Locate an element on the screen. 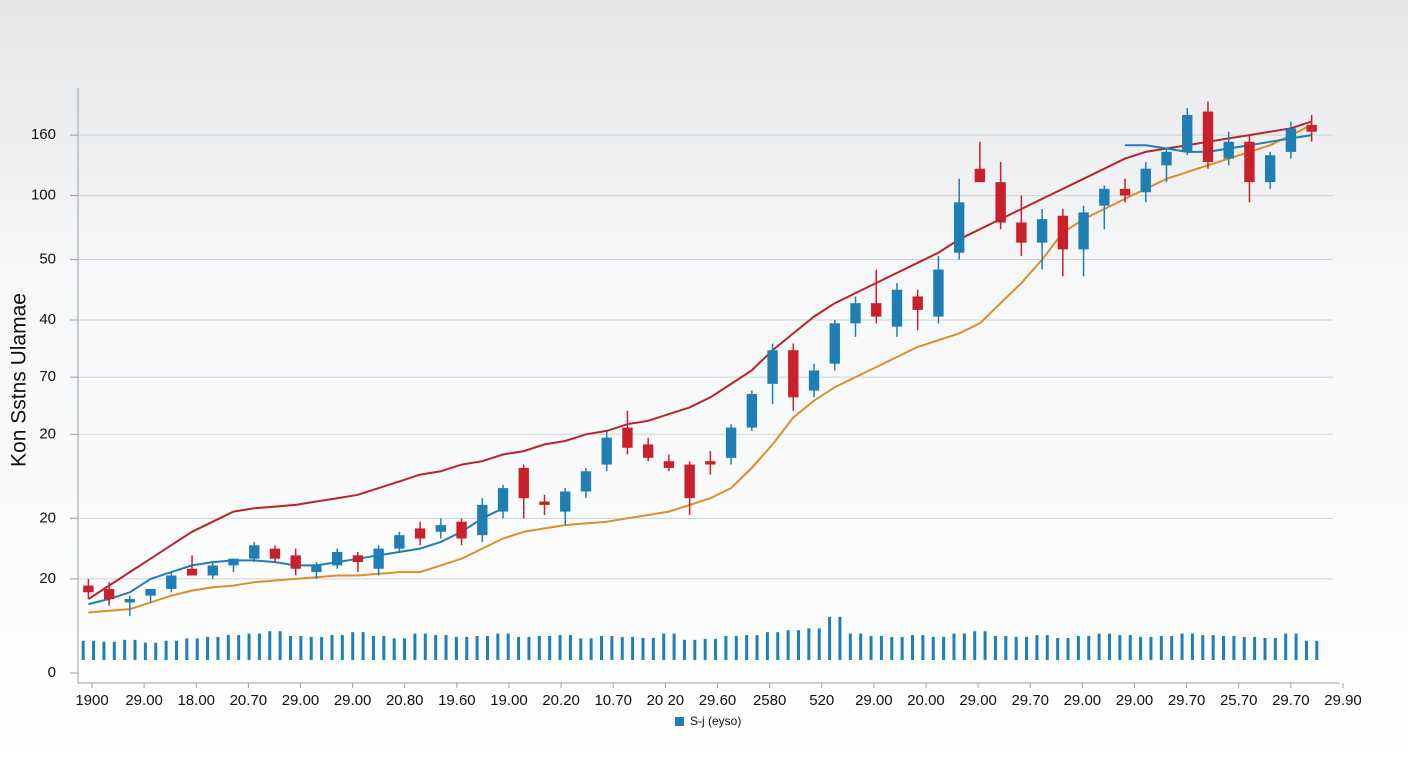  x-tick-label: 10.70 is located at coordinates (613, 700).